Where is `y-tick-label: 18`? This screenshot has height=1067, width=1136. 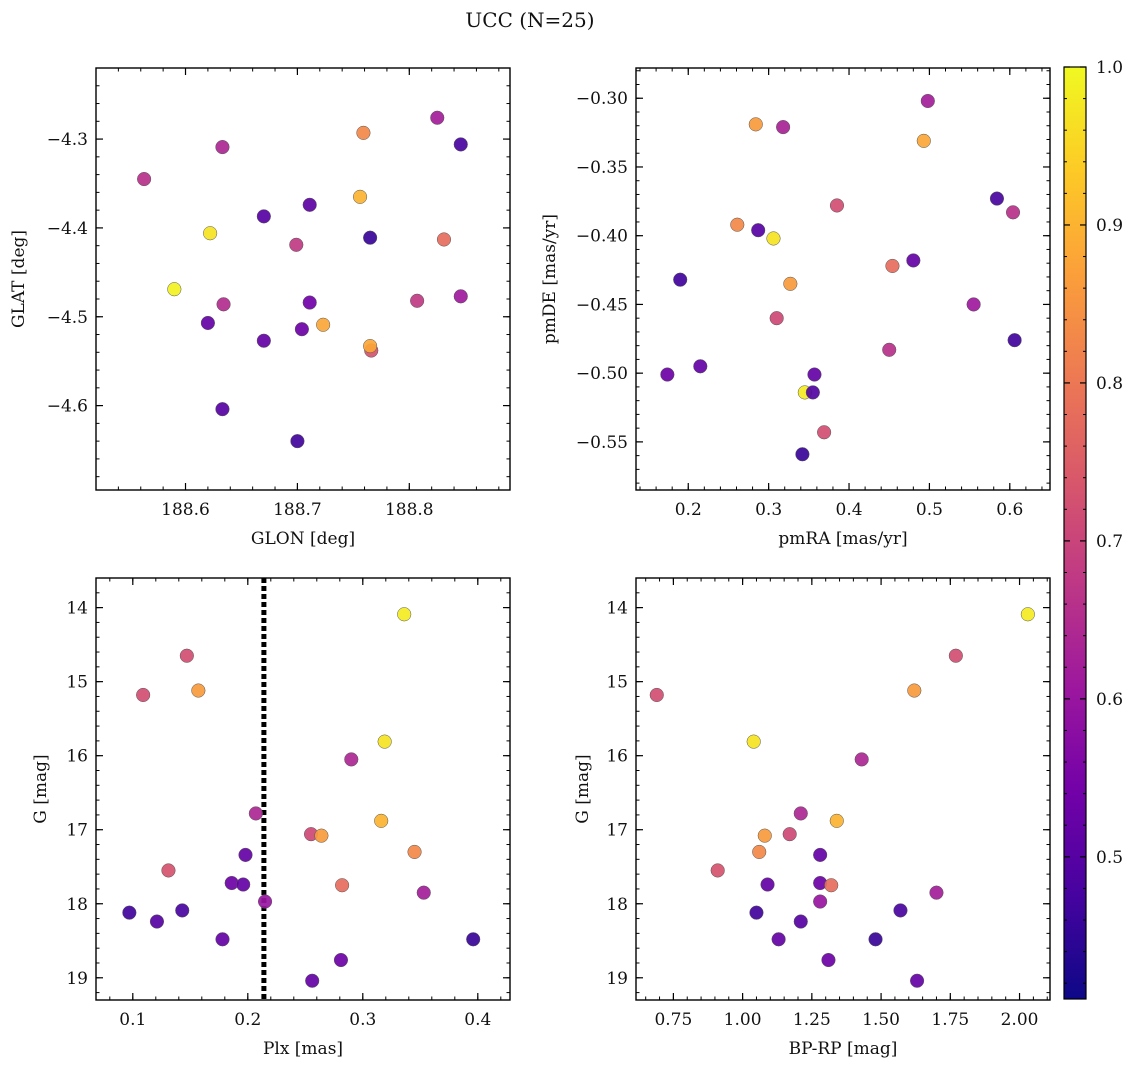
y-tick-label: 18 is located at coordinates (77, 905).